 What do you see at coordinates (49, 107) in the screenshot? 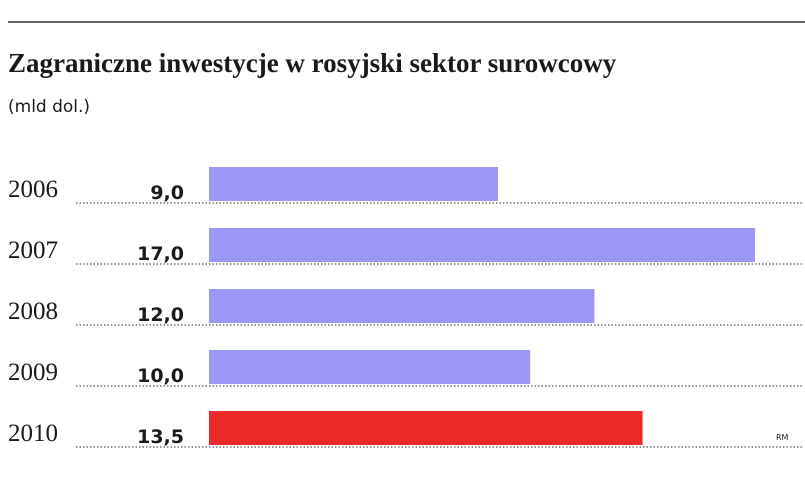
I see `chart-subtitle: (mld dol.)` at bounding box center [49, 107].